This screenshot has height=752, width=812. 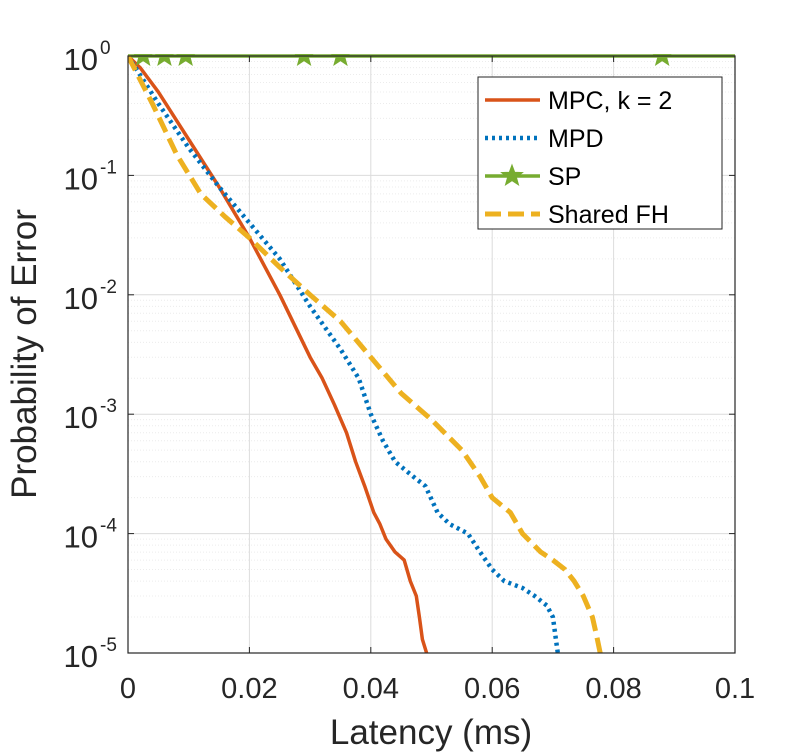 I want to click on legend: MPC, k = 2 MPD SP Shared FH, so click(x=600, y=153).